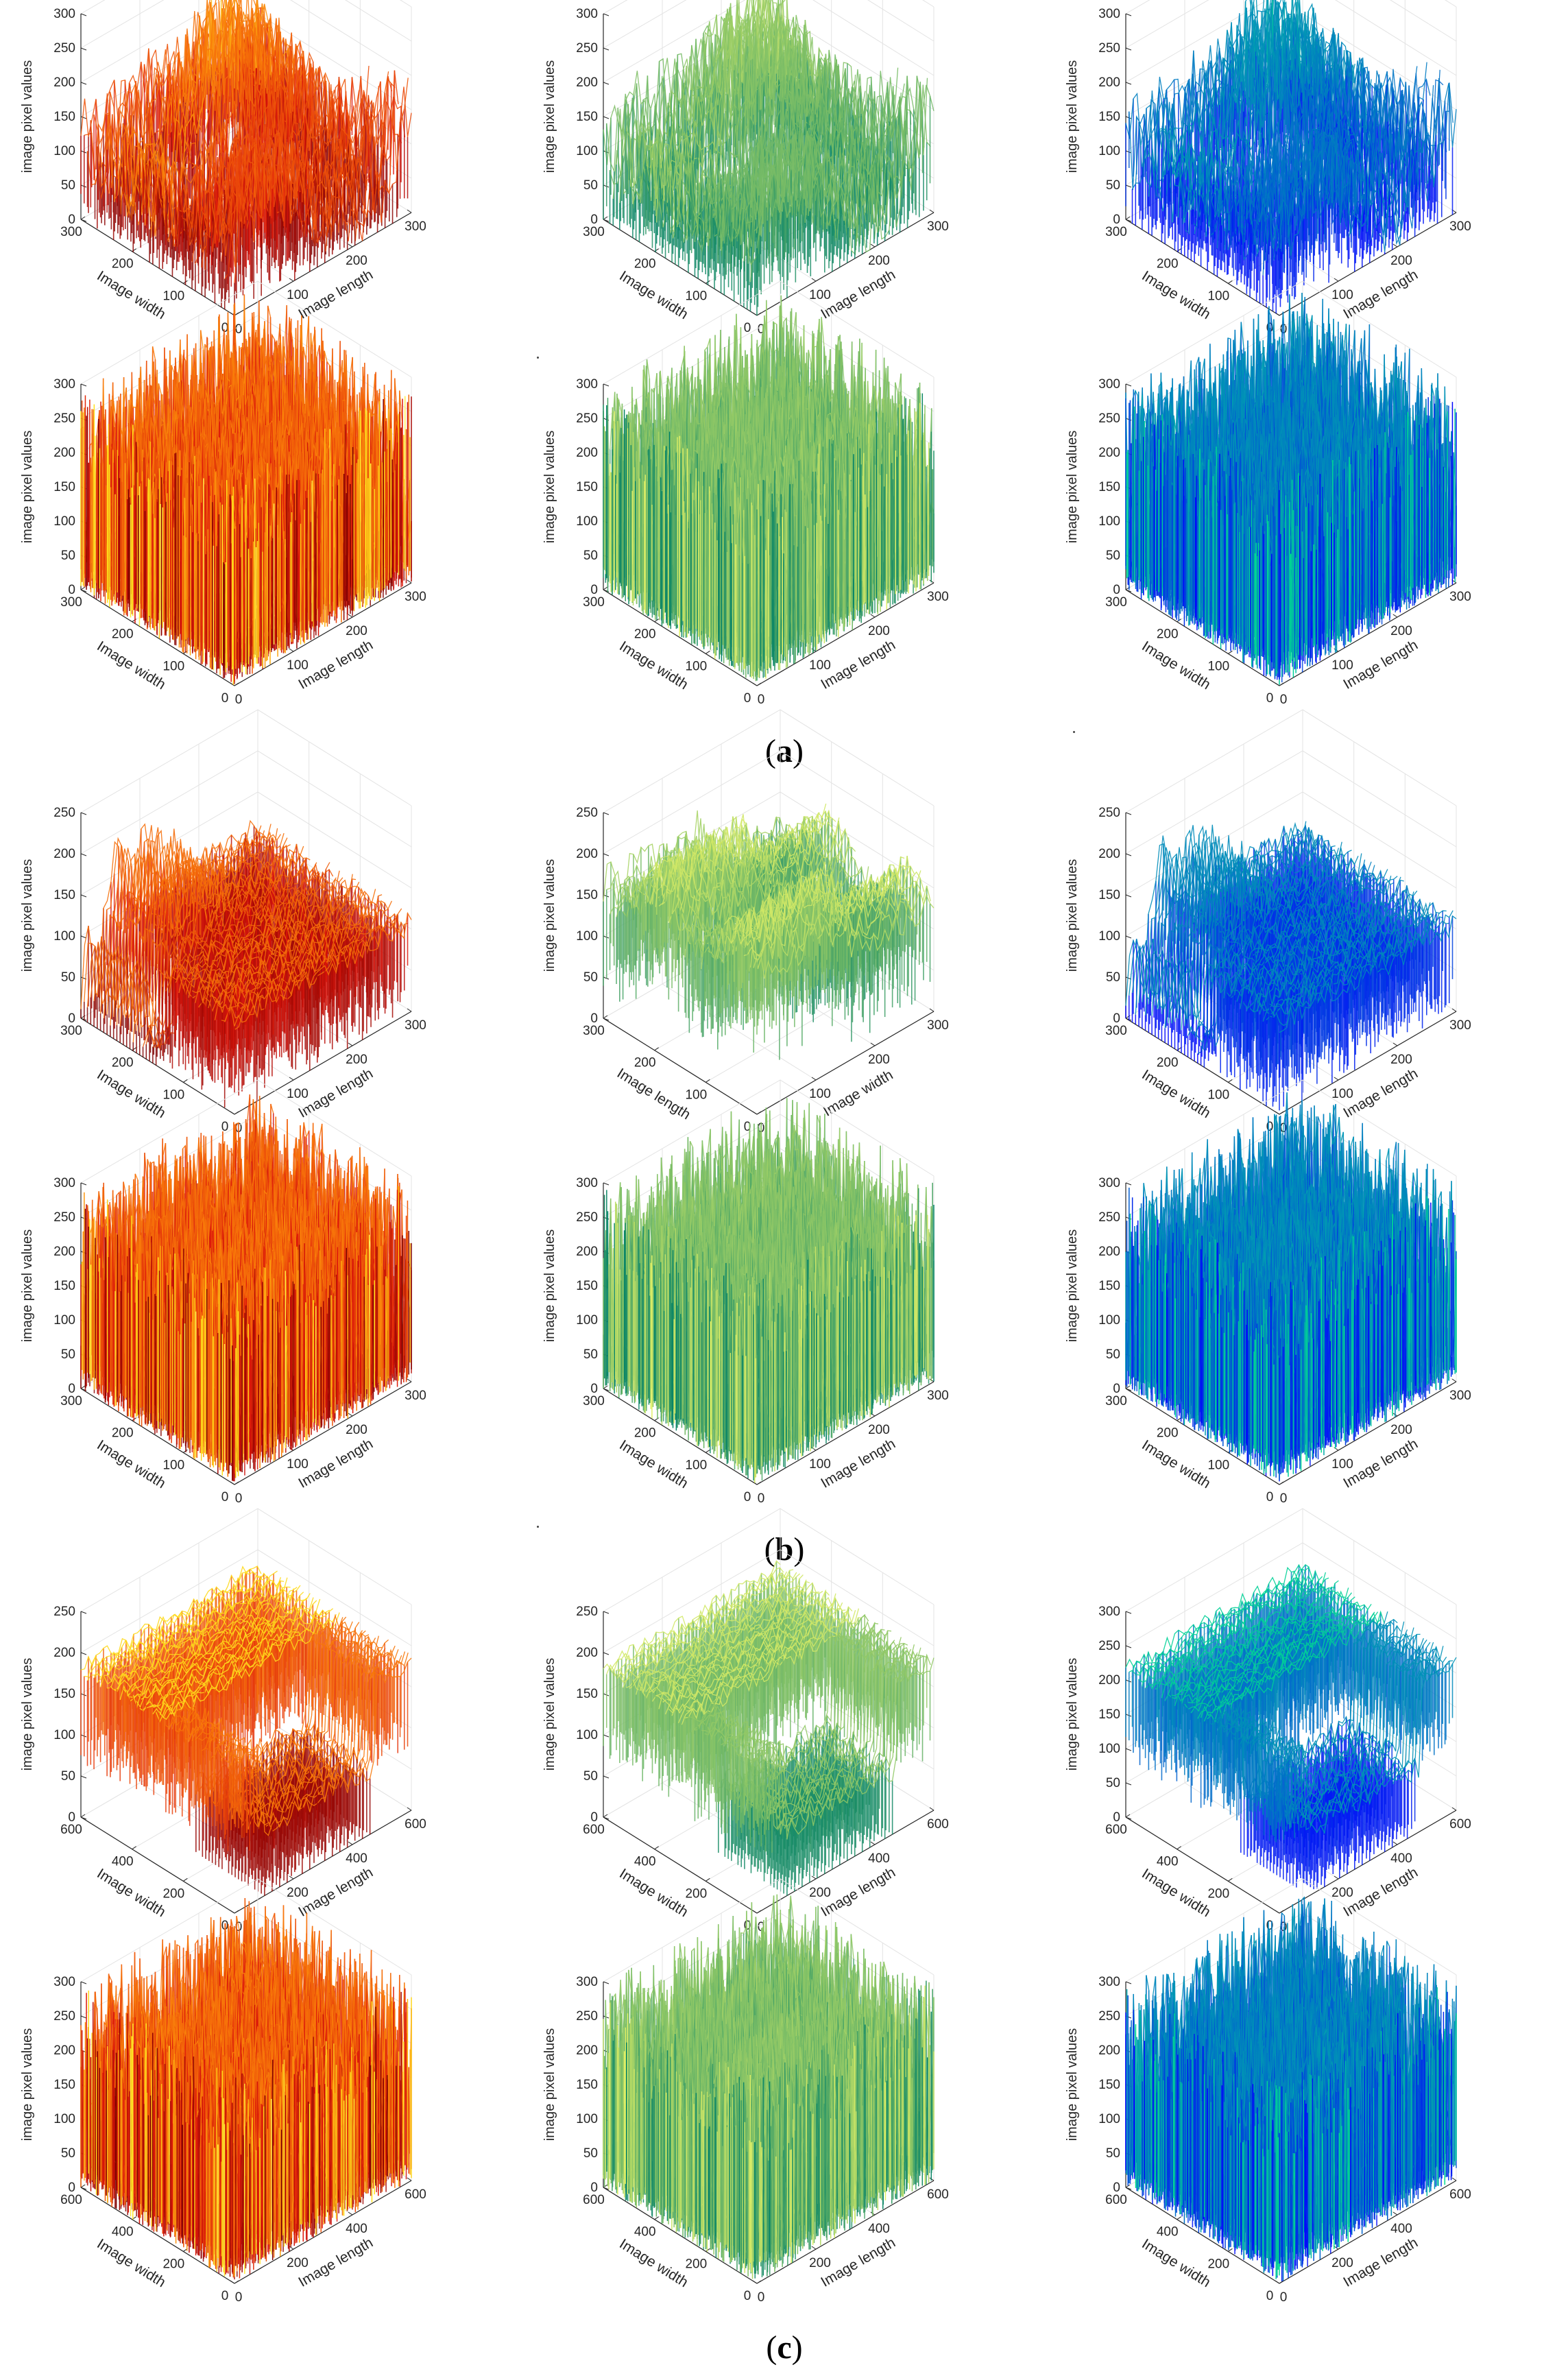  I want to click on z-tick-label: 150, so click(587, 1286).